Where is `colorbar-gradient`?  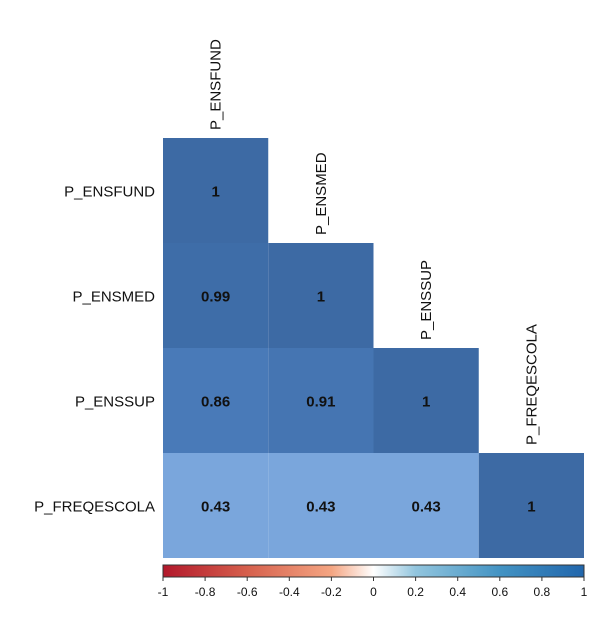 colorbar-gradient is located at coordinates (373, 571).